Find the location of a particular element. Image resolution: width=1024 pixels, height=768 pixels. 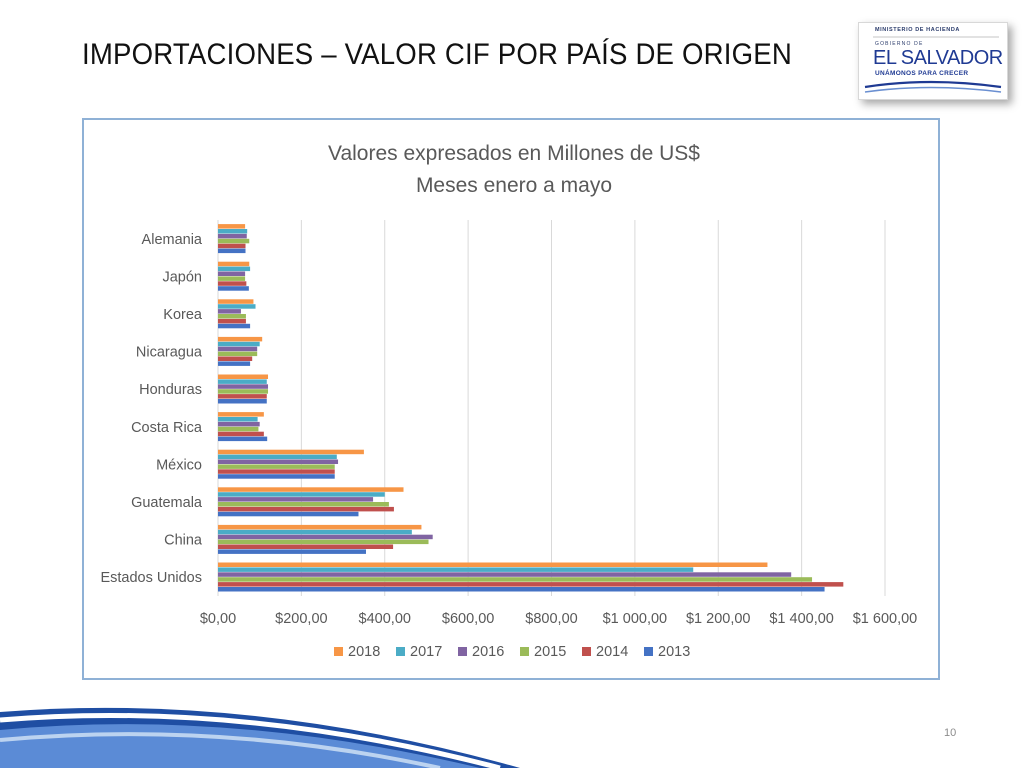

category-label-1: China is located at coordinates (183, 541).